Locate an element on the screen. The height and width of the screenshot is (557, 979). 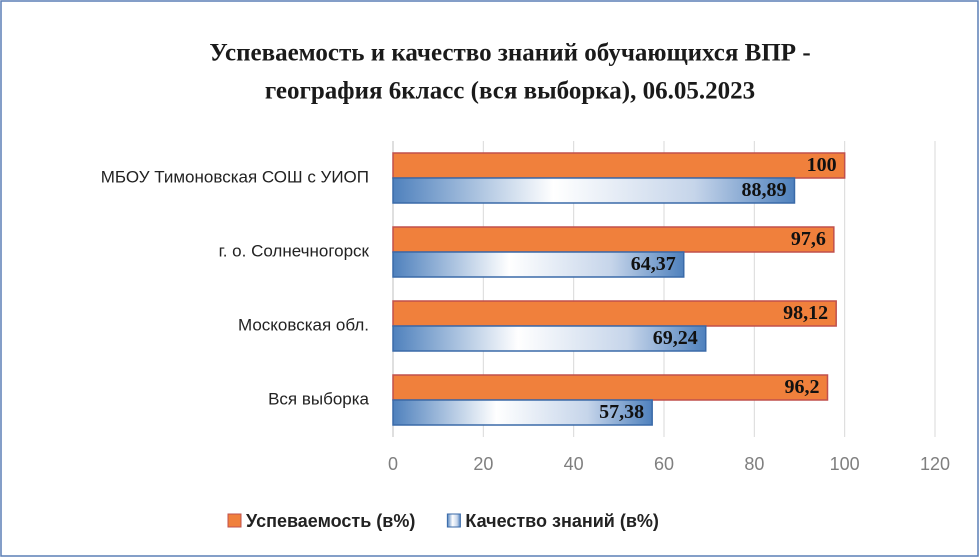
x-tick-label: 40 is located at coordinates (574, 464).